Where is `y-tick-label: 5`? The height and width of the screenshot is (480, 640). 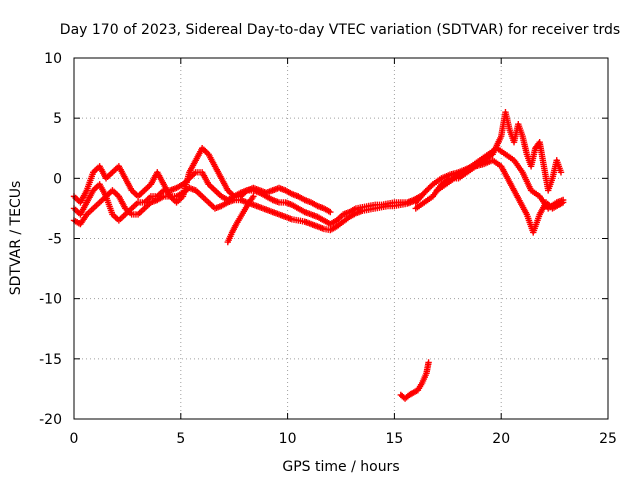
y-tick-label: 5 is located at coordinates (57, 119).